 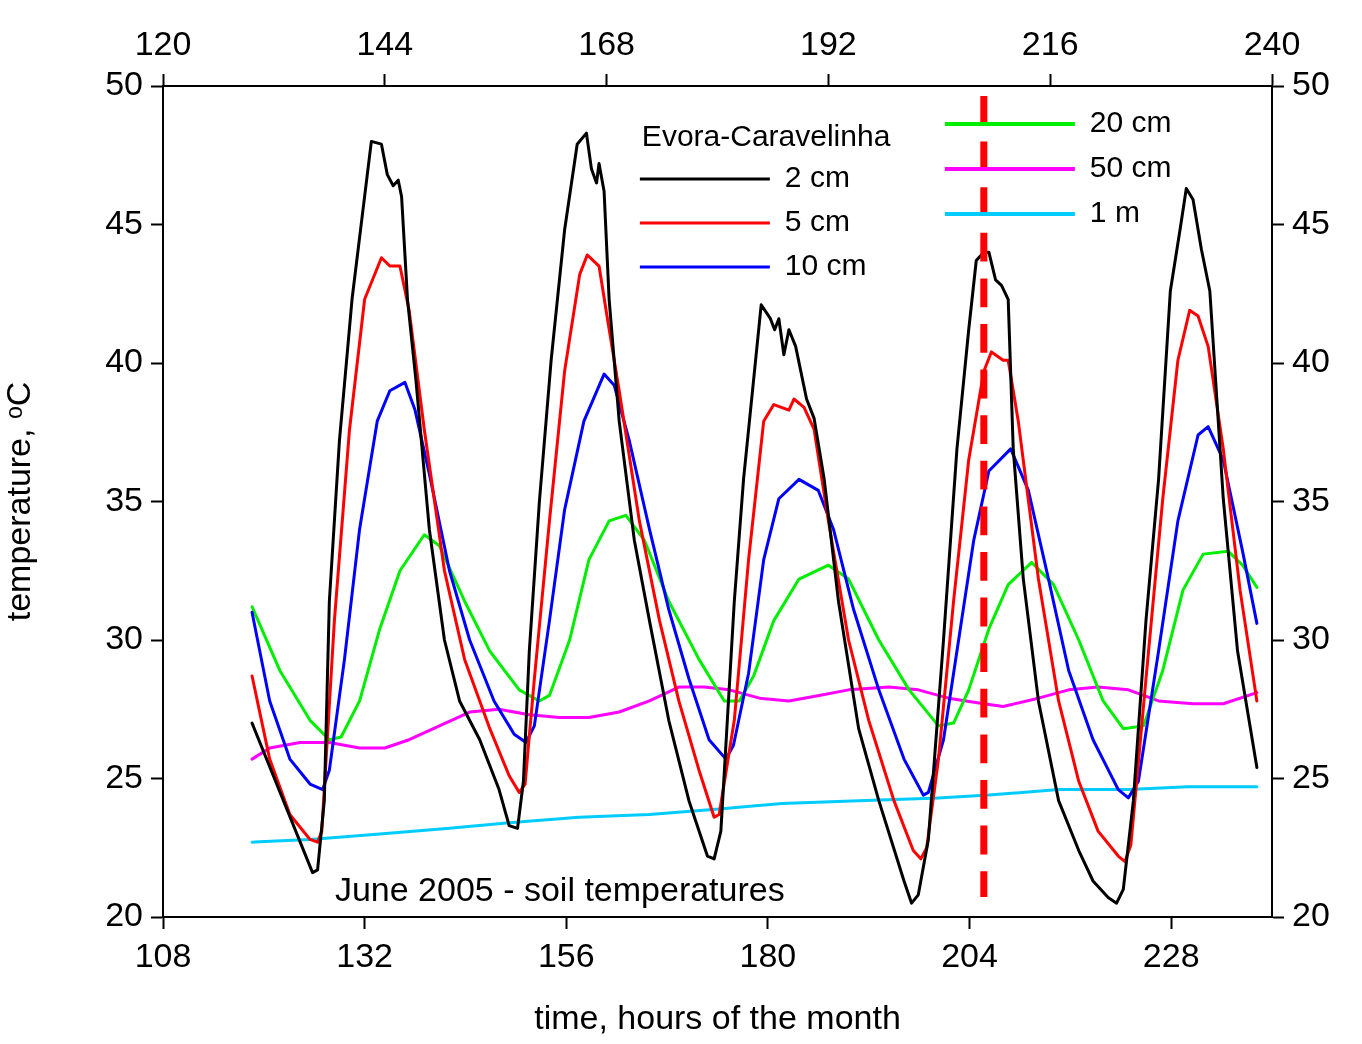 I want to click on y-axis-title: temperature, ᵒC, so click(x=18, y=501).